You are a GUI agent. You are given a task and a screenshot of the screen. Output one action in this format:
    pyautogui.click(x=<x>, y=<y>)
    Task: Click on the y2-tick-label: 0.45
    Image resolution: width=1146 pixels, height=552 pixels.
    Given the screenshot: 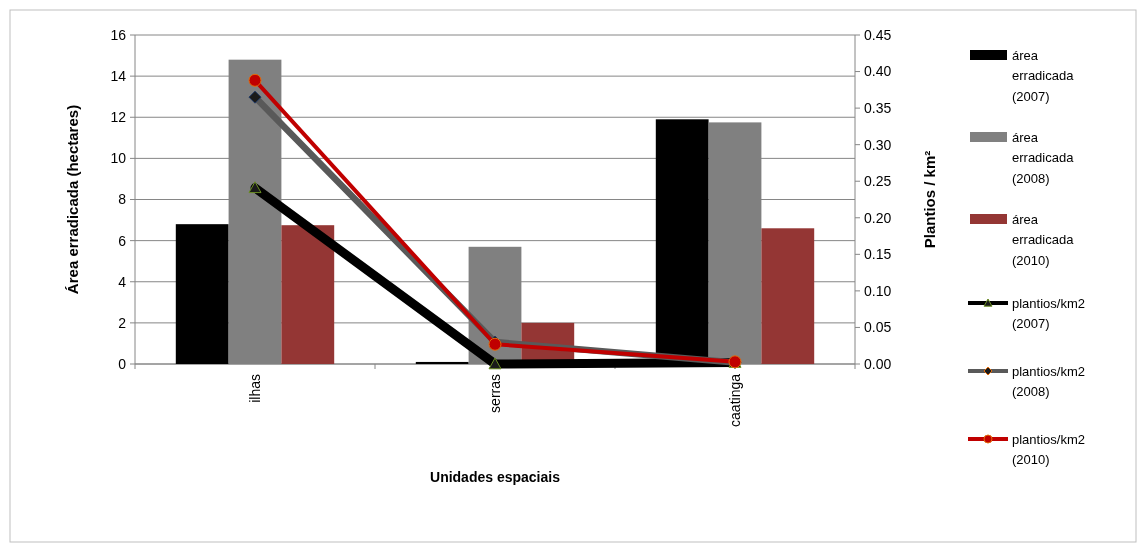 What is the action you would take?
    pyautogui.click(x=878, y=34)
    